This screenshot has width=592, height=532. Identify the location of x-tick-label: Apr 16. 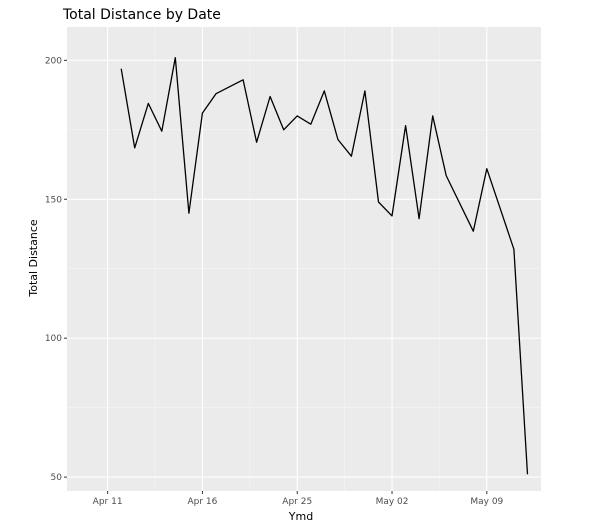
(202, 502).